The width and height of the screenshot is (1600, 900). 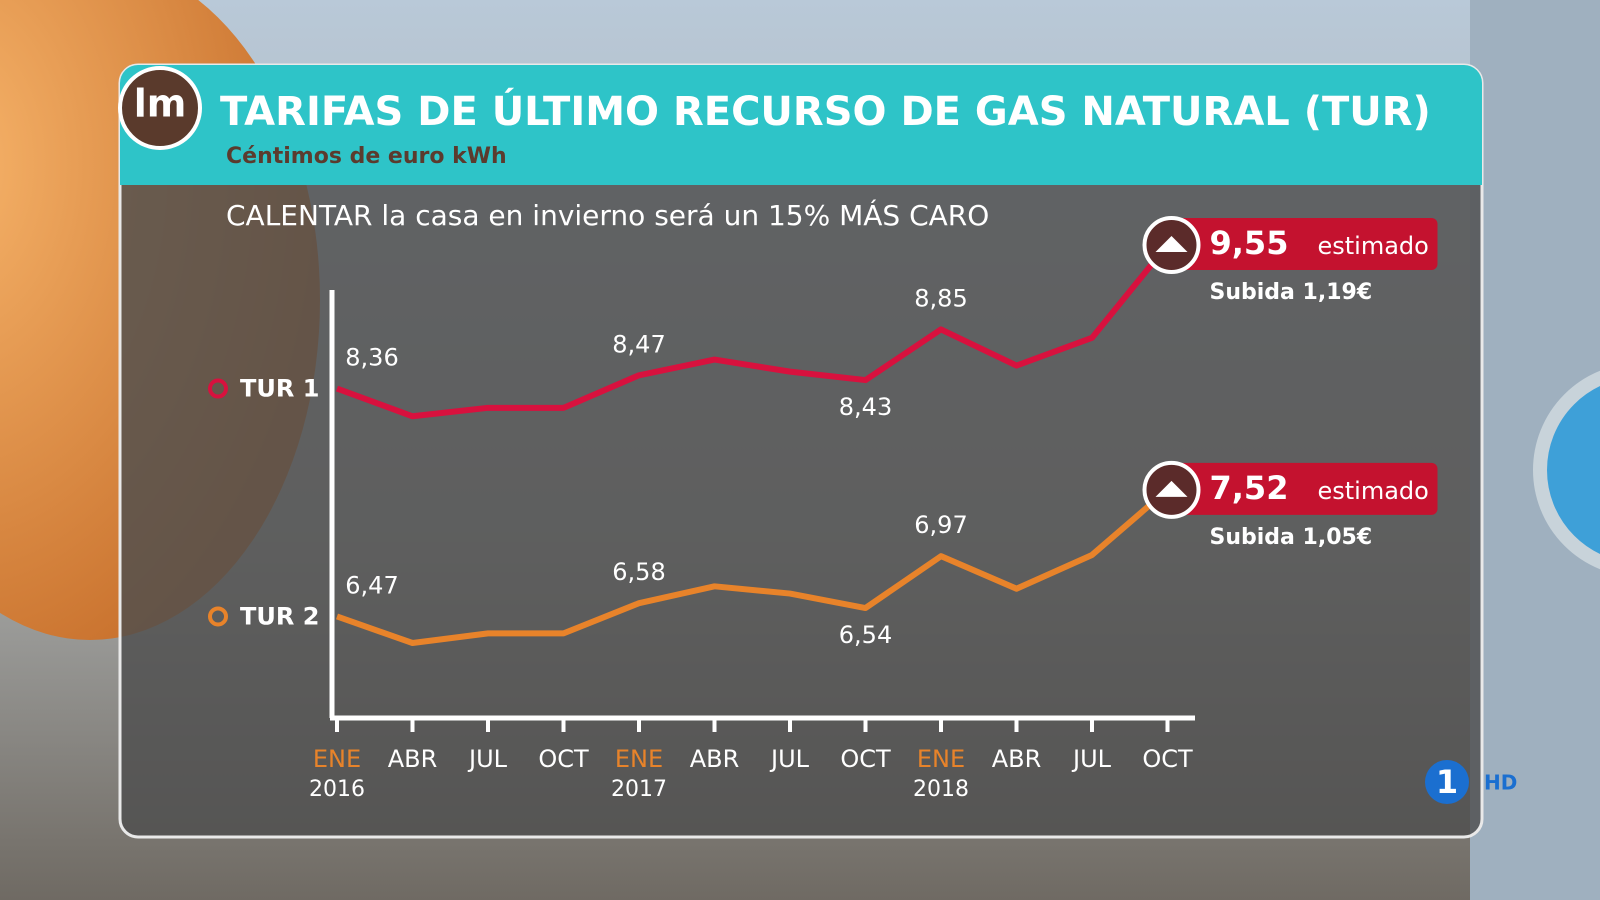 What do you see at coordinates (279, 616) in the screenshot?
I see `legend-label: TUR 2` at bounding box center [279, 616].